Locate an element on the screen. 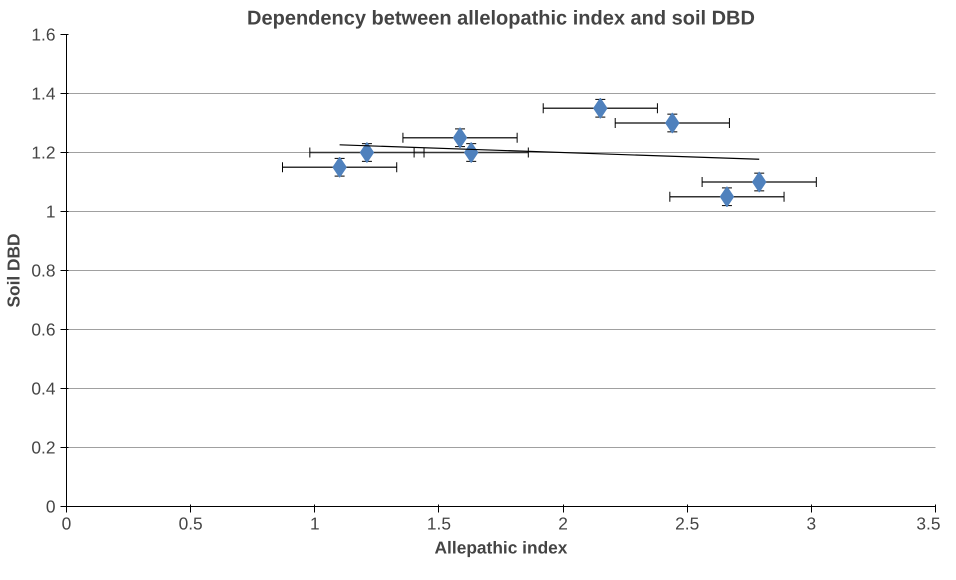  x-tick-label: 1.5 is located at coordinates (438, 524).